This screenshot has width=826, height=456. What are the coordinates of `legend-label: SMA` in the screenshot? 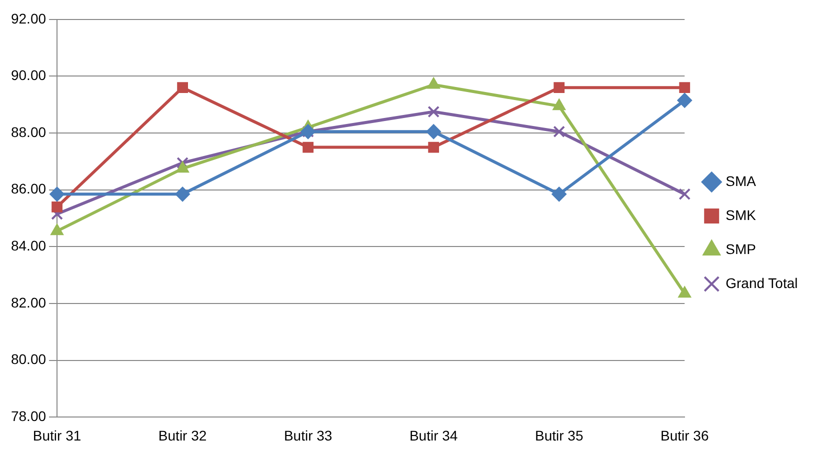 It's located at (741, 180).